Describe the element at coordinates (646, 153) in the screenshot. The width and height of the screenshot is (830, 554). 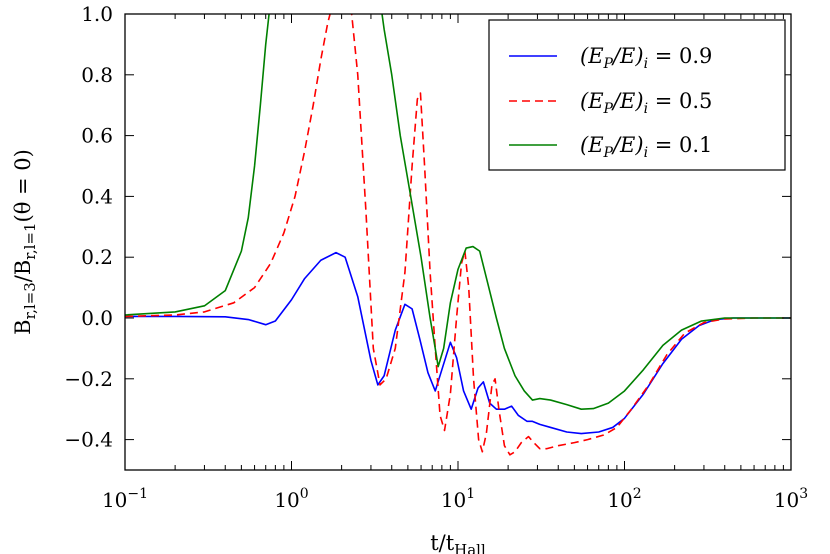
I see `legend-2-sub2: i` at that location.